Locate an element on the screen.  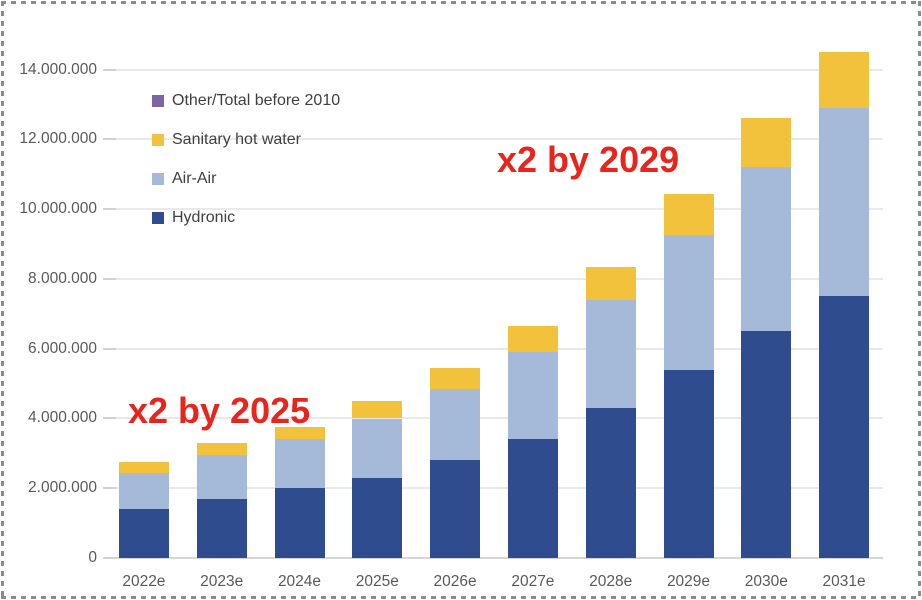
annotation-x2-by-2025: x2 by 2025 is located at coordinates (219, 410).